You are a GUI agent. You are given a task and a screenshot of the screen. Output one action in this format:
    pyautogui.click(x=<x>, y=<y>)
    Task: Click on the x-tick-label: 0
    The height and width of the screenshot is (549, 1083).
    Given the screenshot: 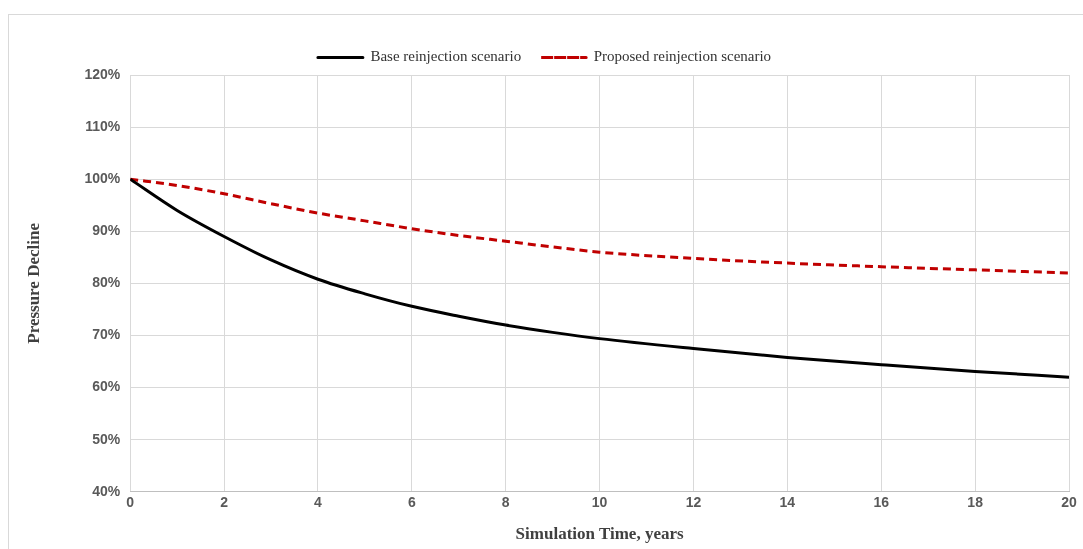 What is the action you would take?
    pyautogui.click(x=130, y=502)
    